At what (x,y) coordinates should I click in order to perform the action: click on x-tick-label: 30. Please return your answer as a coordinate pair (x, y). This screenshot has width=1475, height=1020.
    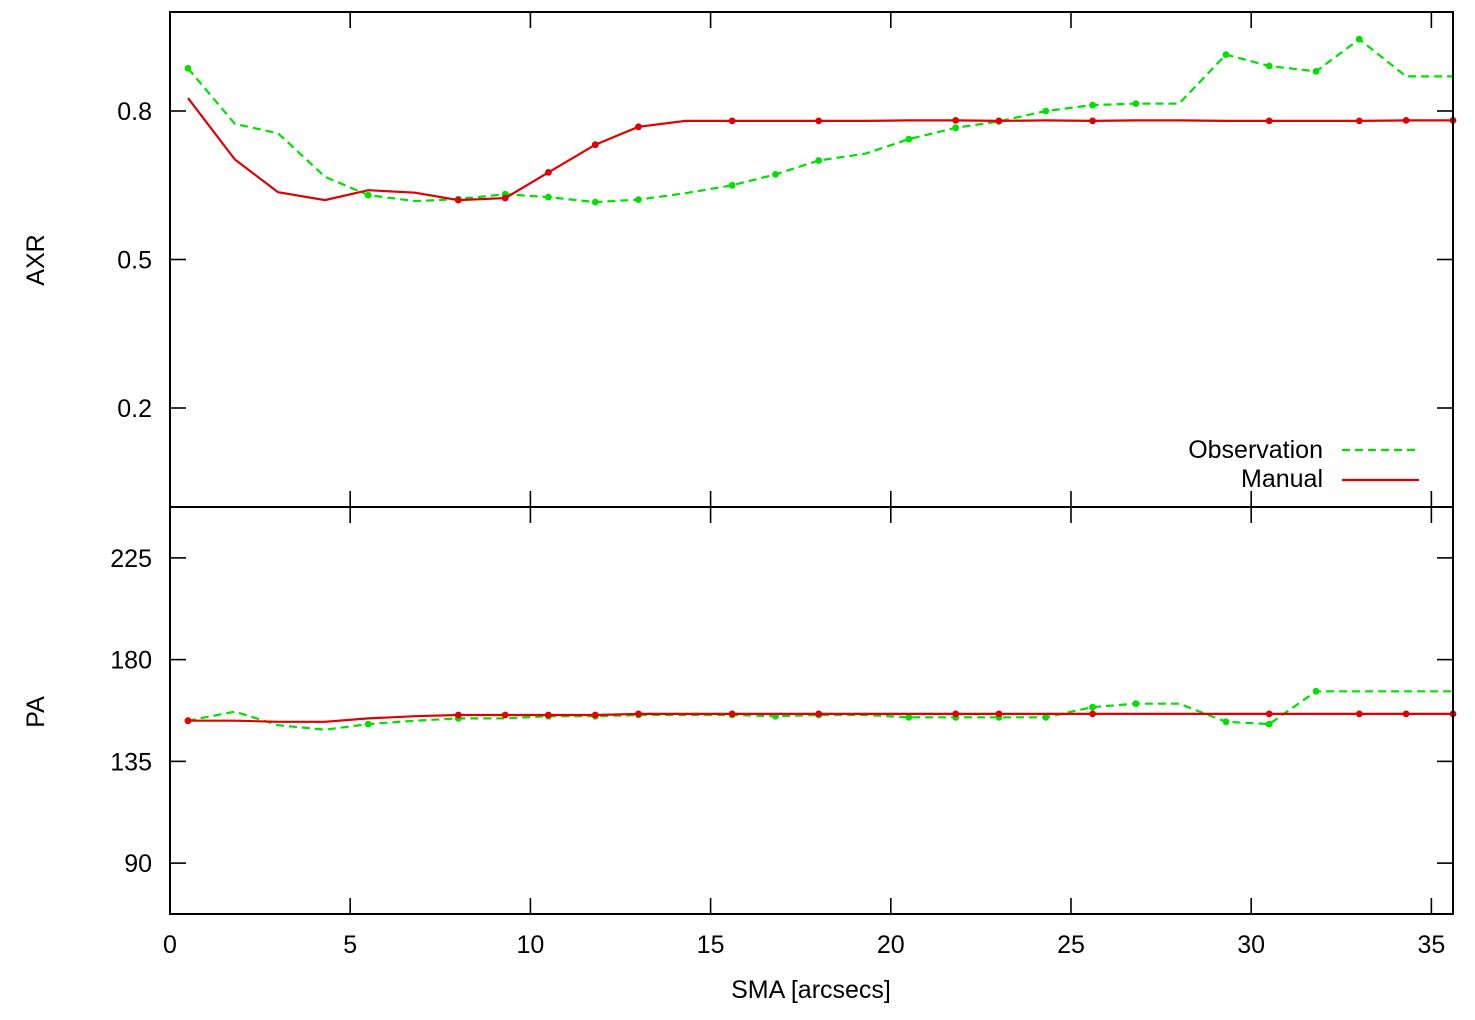
    Looking at the image, I should click on (1251, 945).